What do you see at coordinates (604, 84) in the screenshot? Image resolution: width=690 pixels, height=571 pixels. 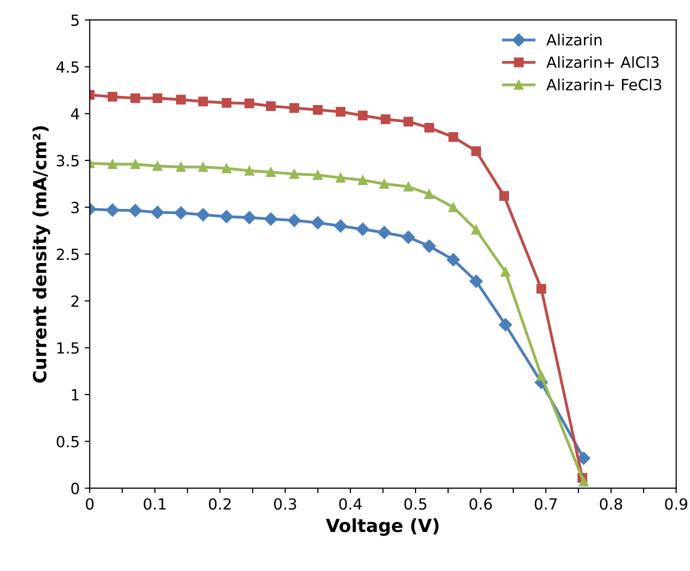 I see `legend-label: Alizarin+ FeCl3` at bounding box center [604, 84].